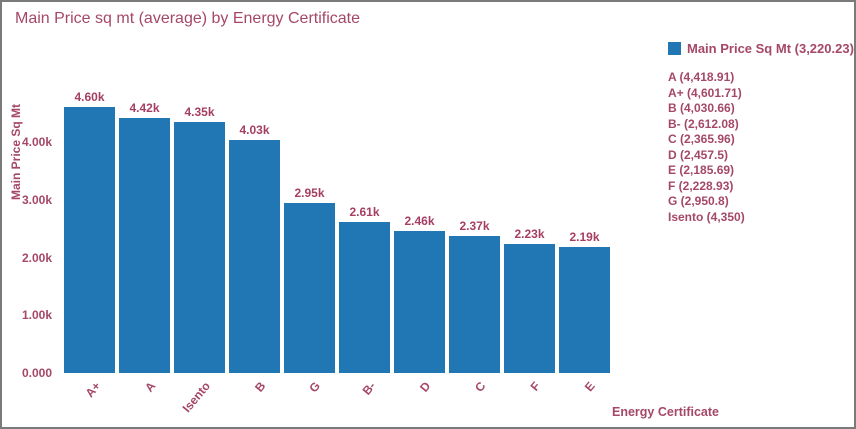 This screenshot has height=429, width=856. I want to click on x-tick-label: B, so click(260, 387).